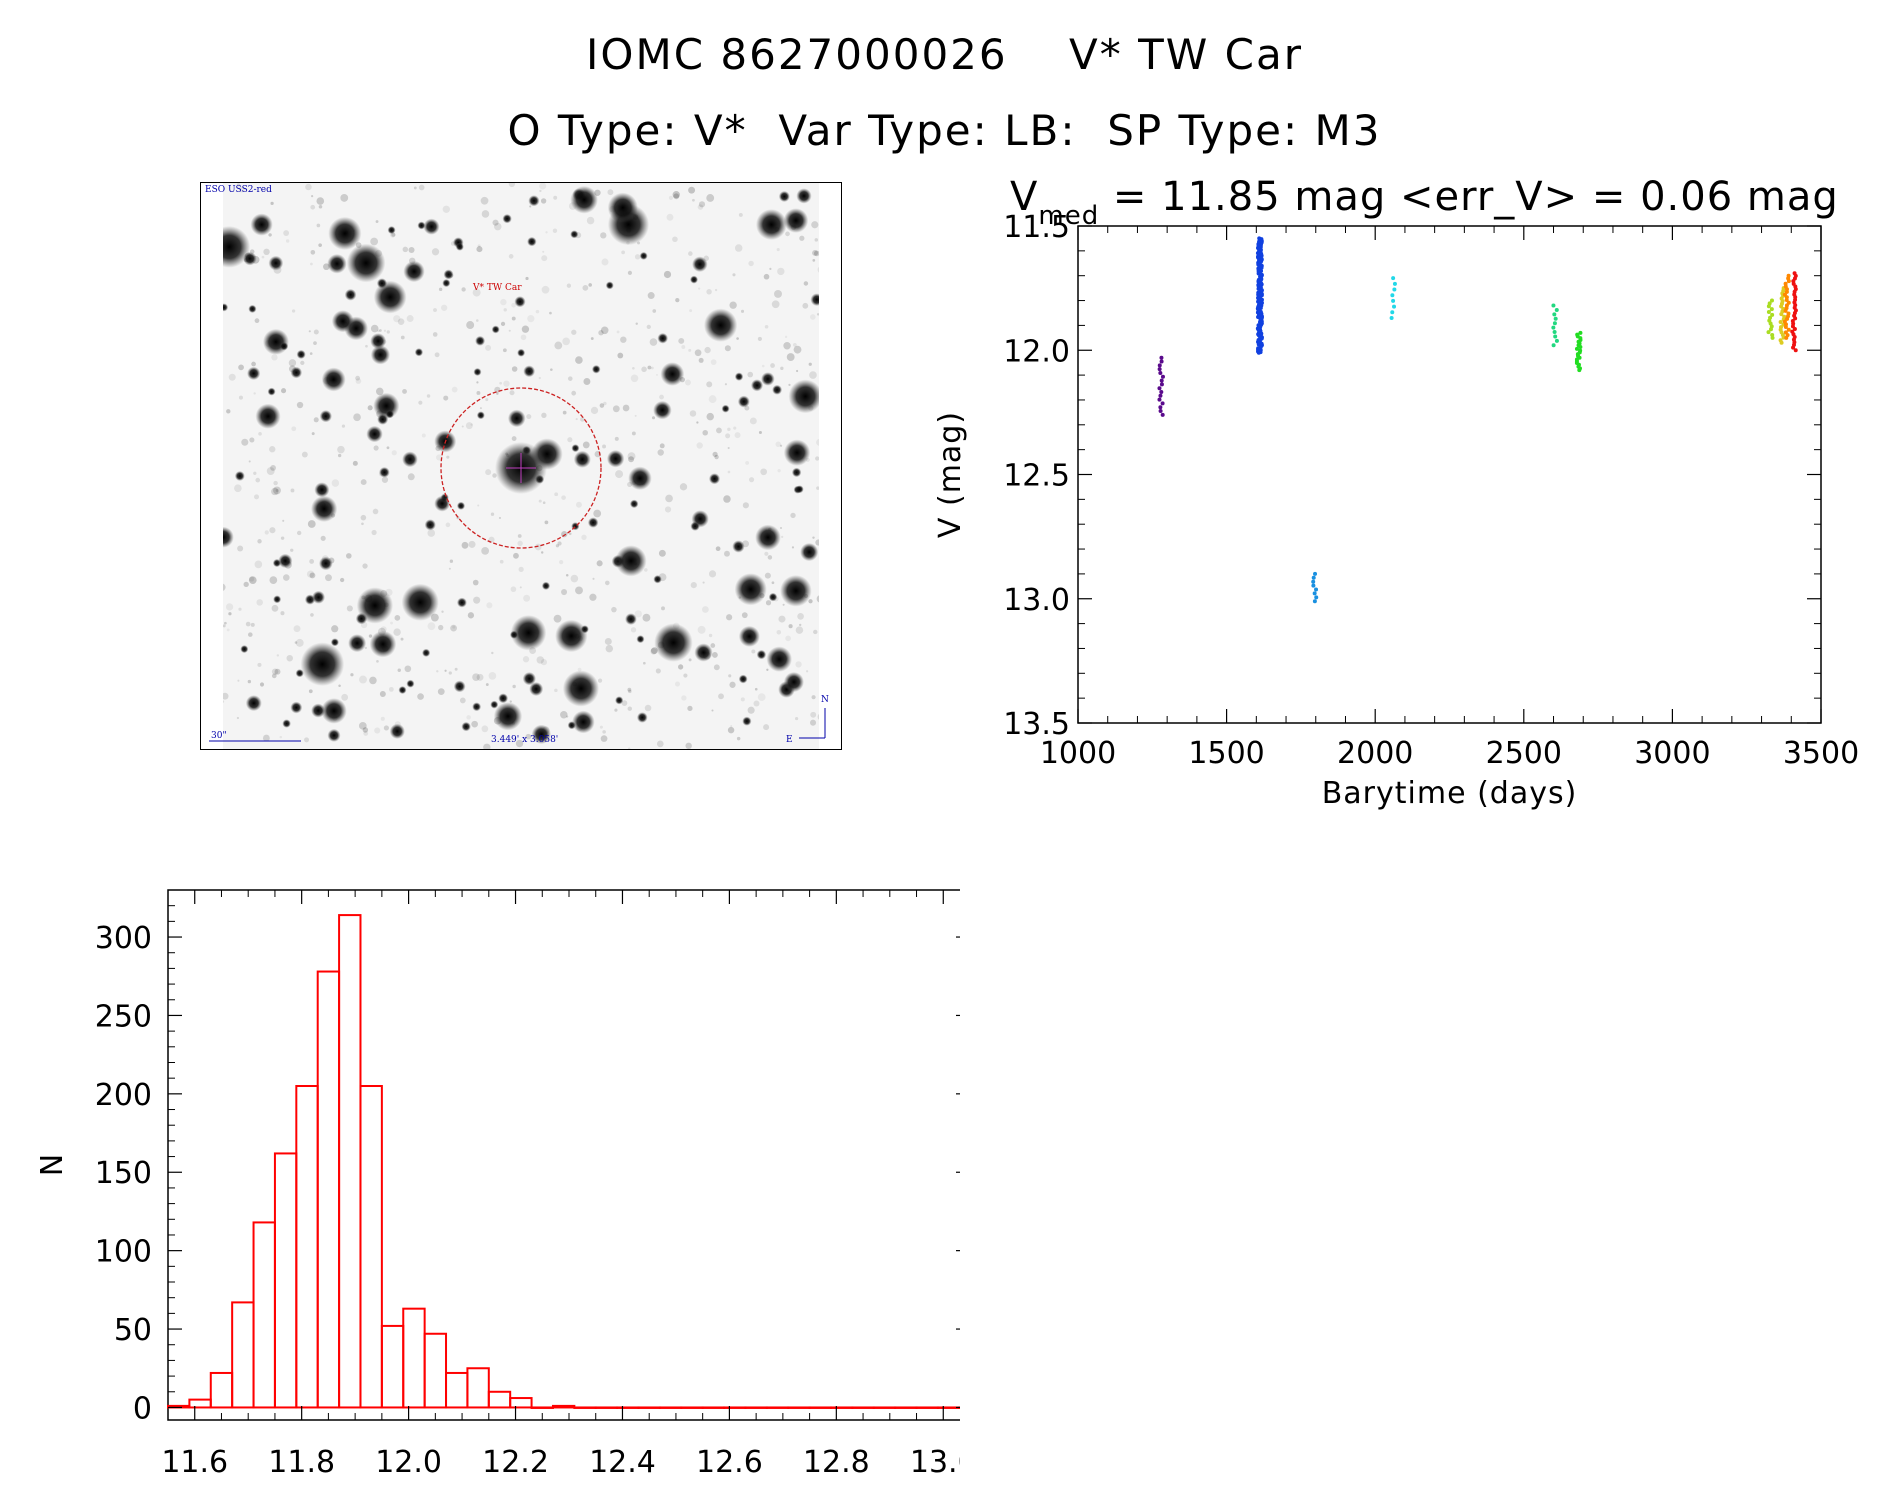 The height and width of the screenshot is (1494, 1889). Describe the element at coordinates (950, 474) in the screenshot. I see `y-axis-label: V (mag)` at that location.